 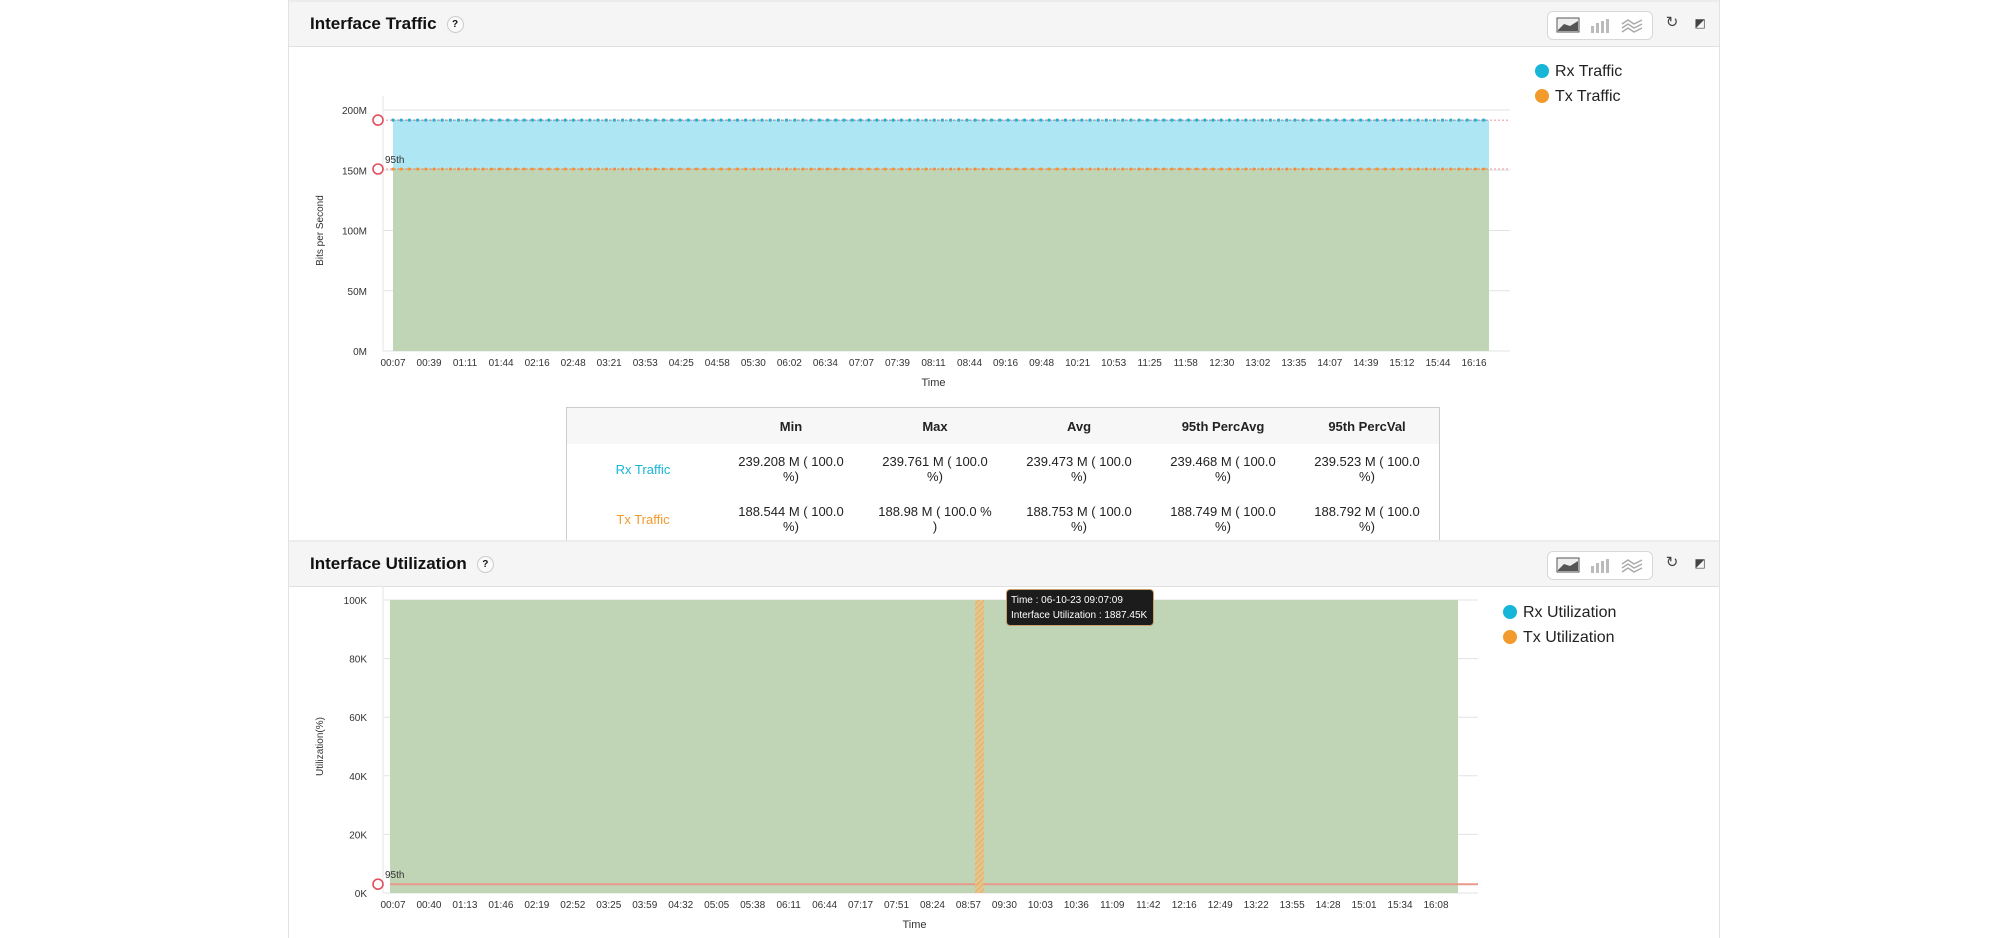 I want to click on panel-header: Interface Utilization? ↻ ◩, so click(x=1004, y=563).